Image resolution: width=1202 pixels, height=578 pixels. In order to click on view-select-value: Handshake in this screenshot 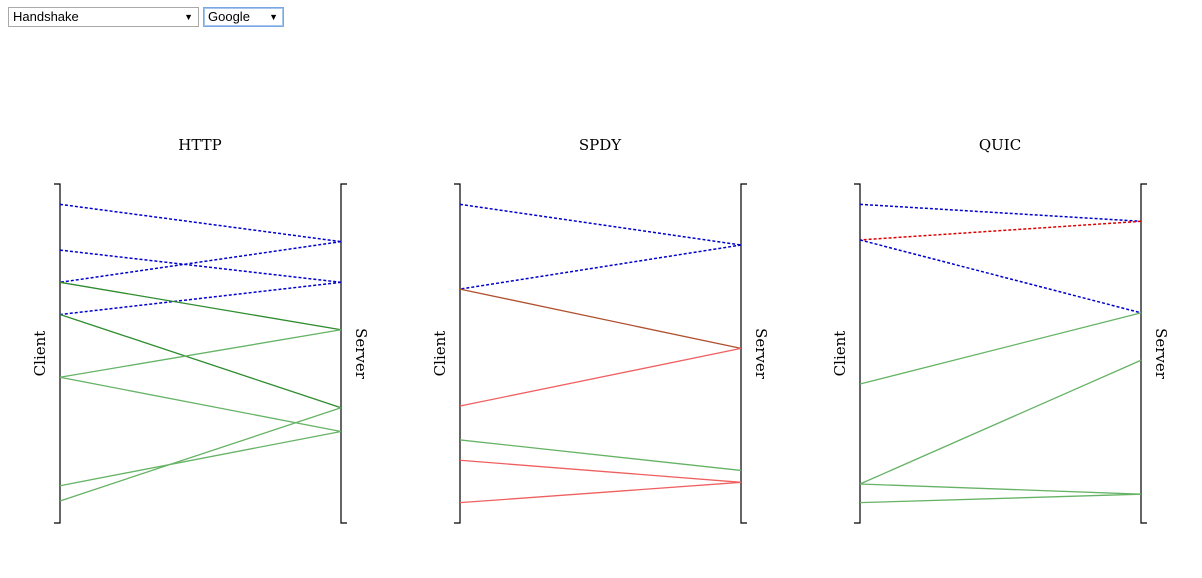, I will do `click(46, 16)`.